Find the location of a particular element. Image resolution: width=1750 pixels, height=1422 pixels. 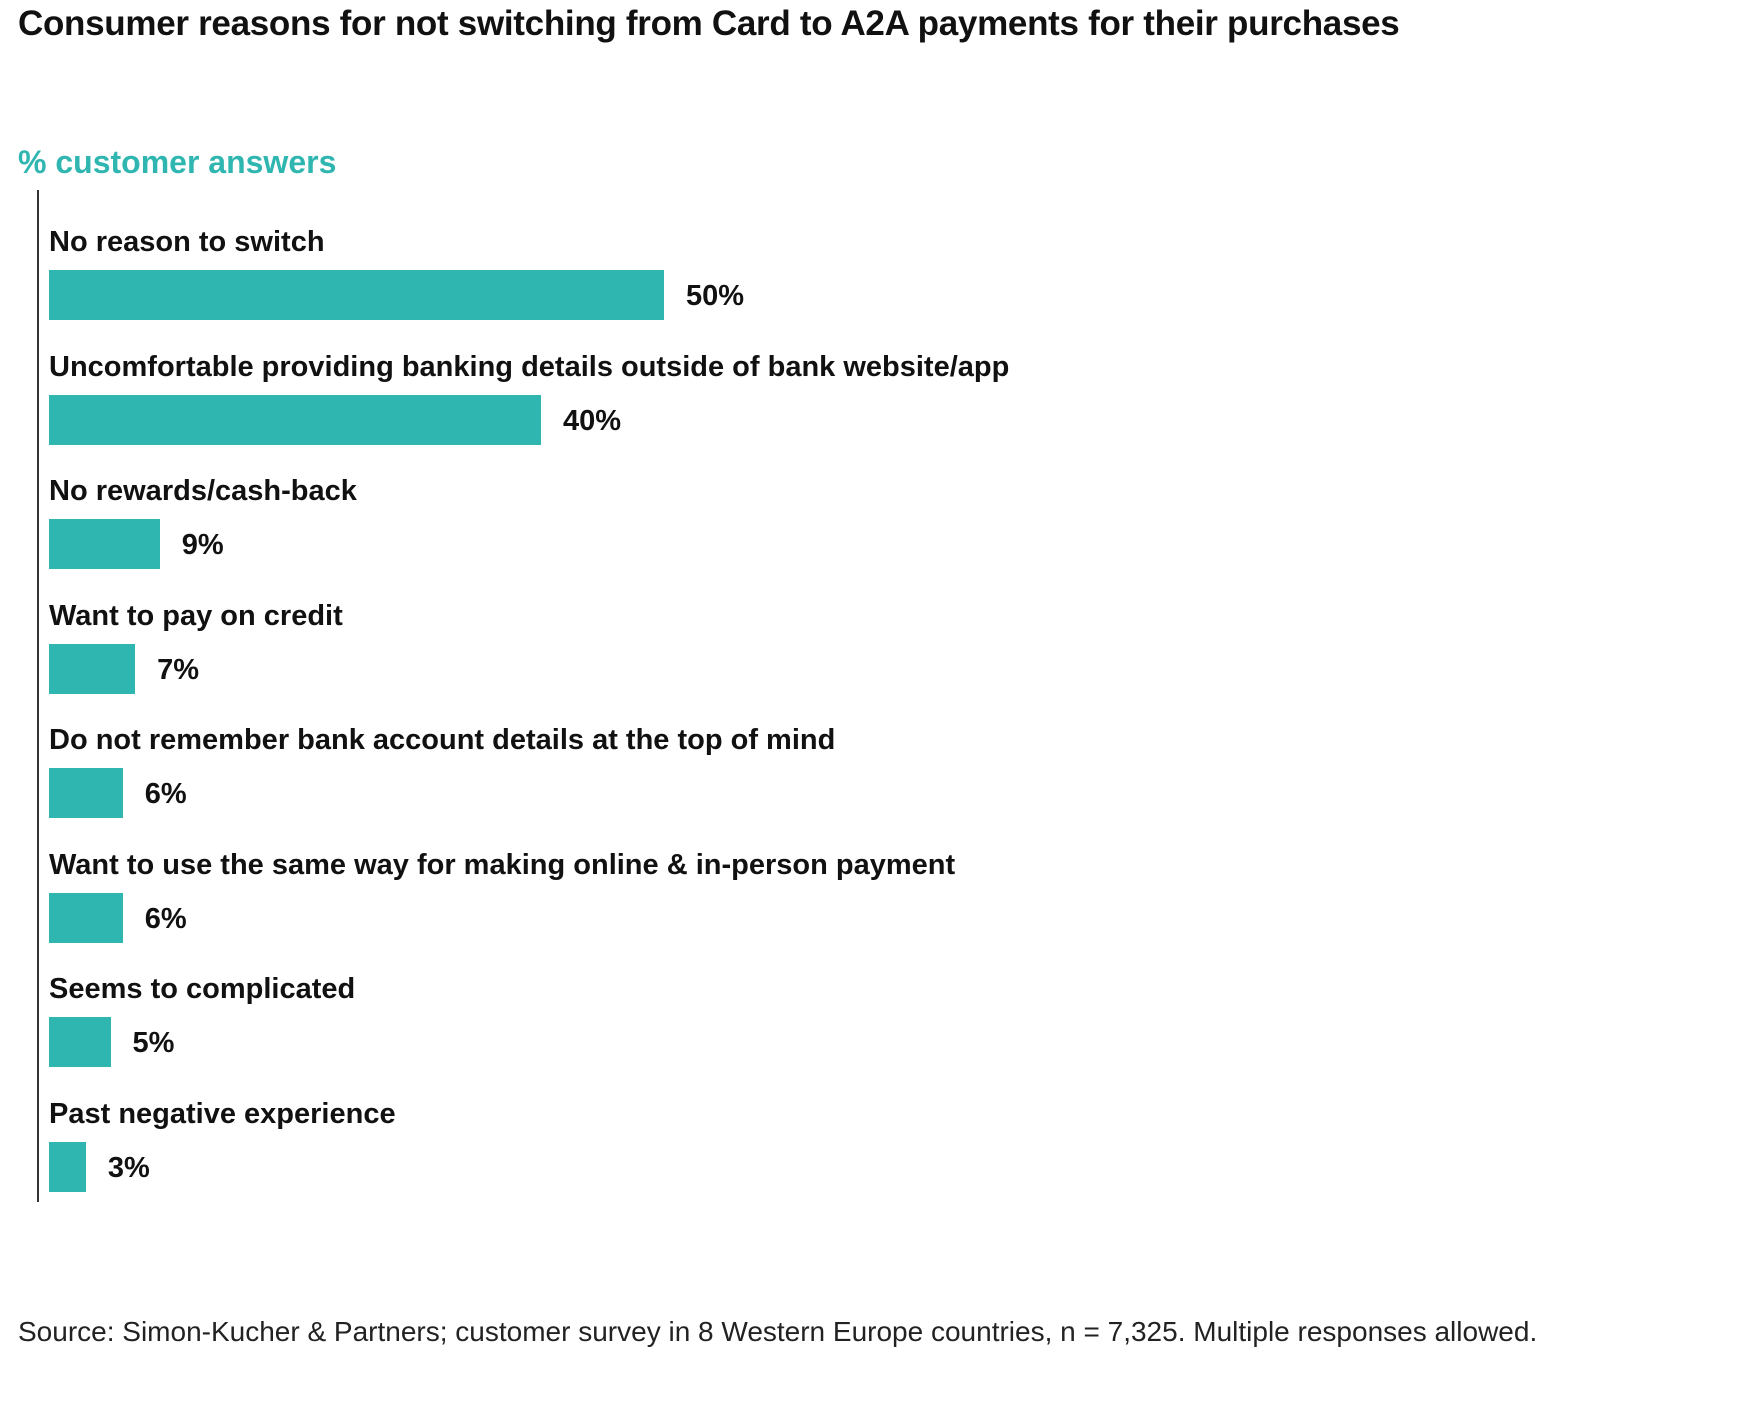

category-label: Past negative experience is located at coordinates (222, 1113).